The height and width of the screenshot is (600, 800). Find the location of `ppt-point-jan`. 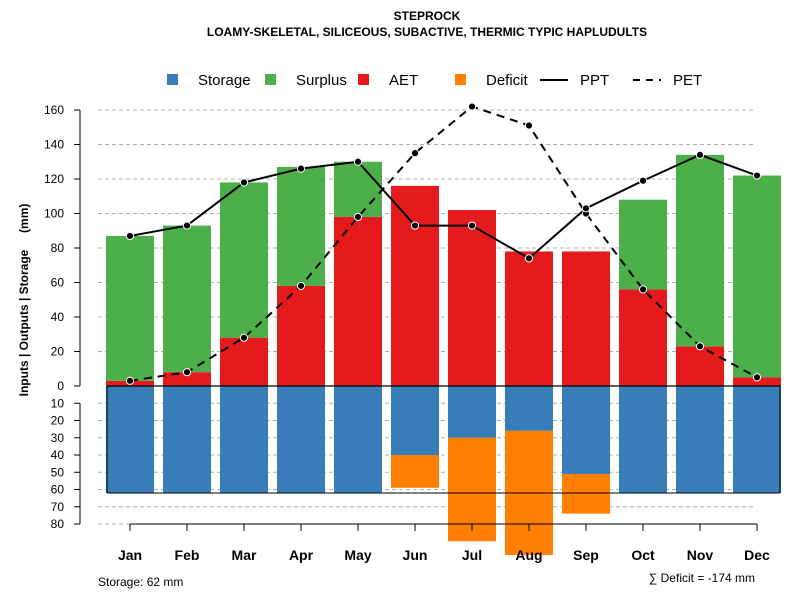

ppt-point-jan is located at coordinates (130, 236).